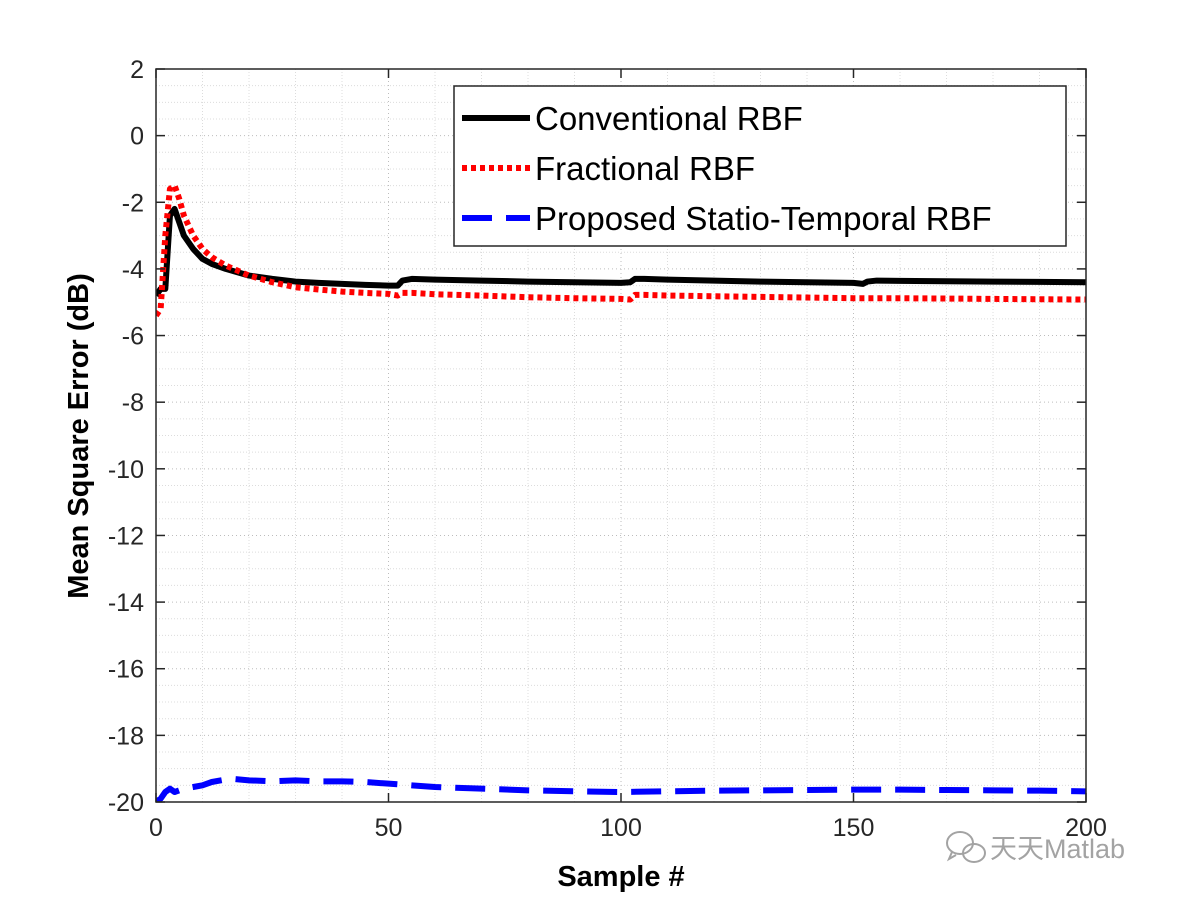 Image resolution: width=1200 pixels, height=900 pixels. I want to click on y-tick-label: -16, so click(126, 670).